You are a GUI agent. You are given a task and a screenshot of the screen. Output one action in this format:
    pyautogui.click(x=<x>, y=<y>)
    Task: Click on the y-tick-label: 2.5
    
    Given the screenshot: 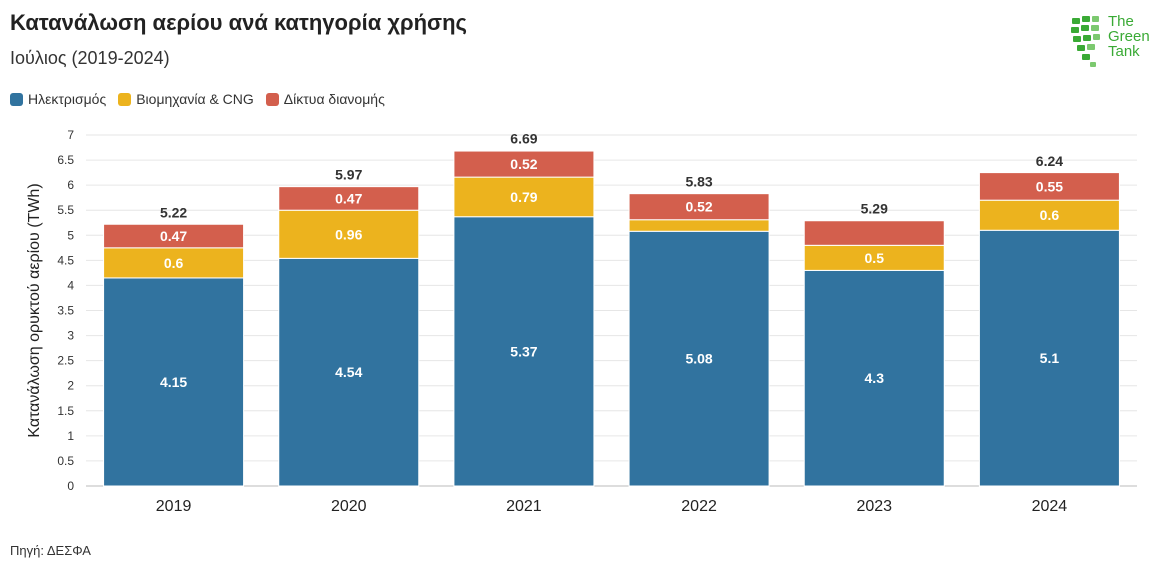 What is the action you would take?
    pyautogui.click(x=65, y=361)
    